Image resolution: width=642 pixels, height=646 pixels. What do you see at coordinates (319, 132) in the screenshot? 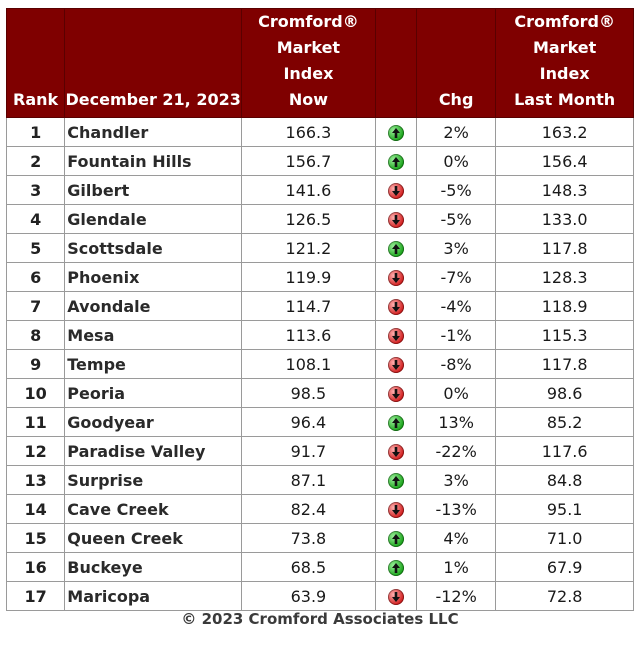
I see `table-row: 1 Chandler 166.3 2% 163.2` at bounding box center [319, 132].